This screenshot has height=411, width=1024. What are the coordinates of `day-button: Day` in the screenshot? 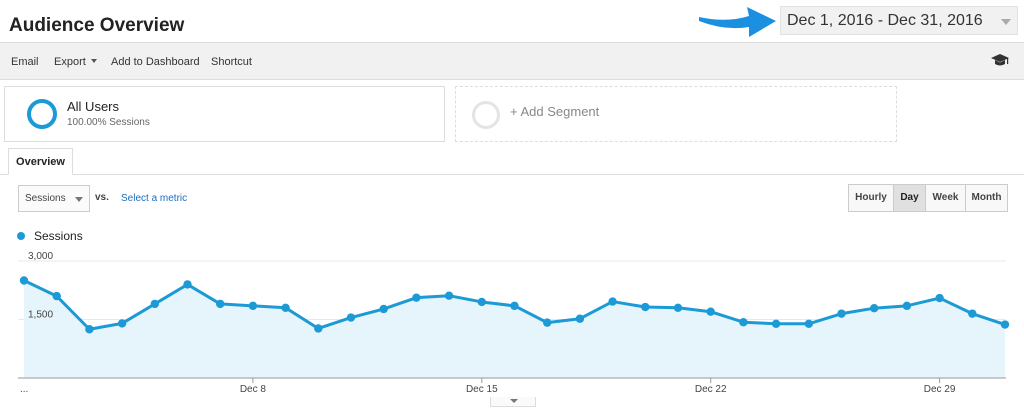 It's located at (909, 198).